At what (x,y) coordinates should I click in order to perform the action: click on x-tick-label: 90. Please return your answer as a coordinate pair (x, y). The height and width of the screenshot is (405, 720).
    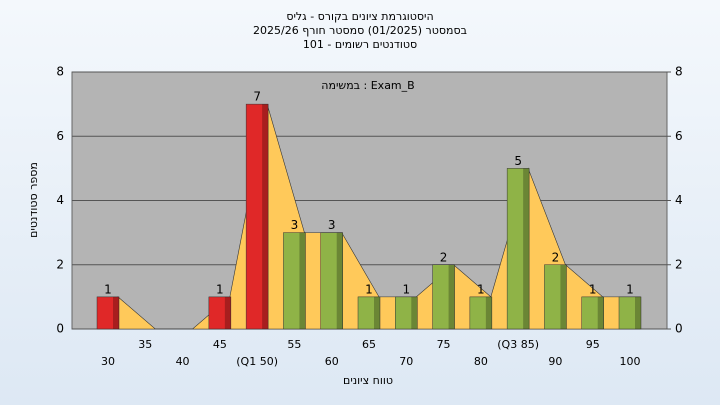
    Looking at the image, I should click on (555, 361).